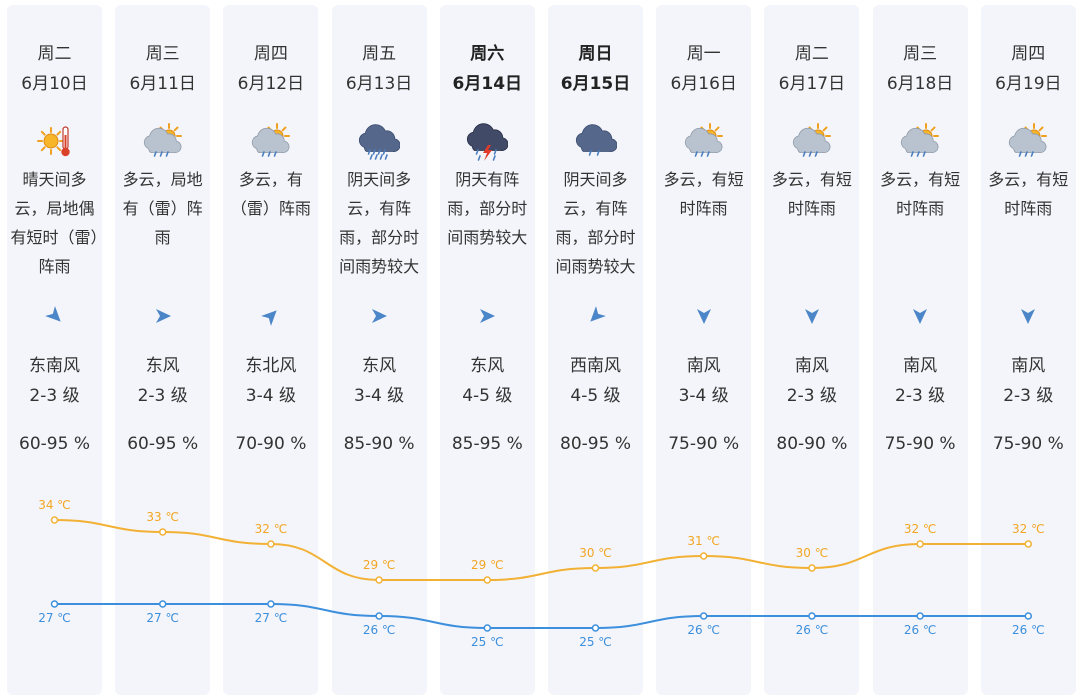  What do you see at coordinates (1028, 84) in the screenshot?
I see `date: 6月19日` at bounding box center [1028, 84].